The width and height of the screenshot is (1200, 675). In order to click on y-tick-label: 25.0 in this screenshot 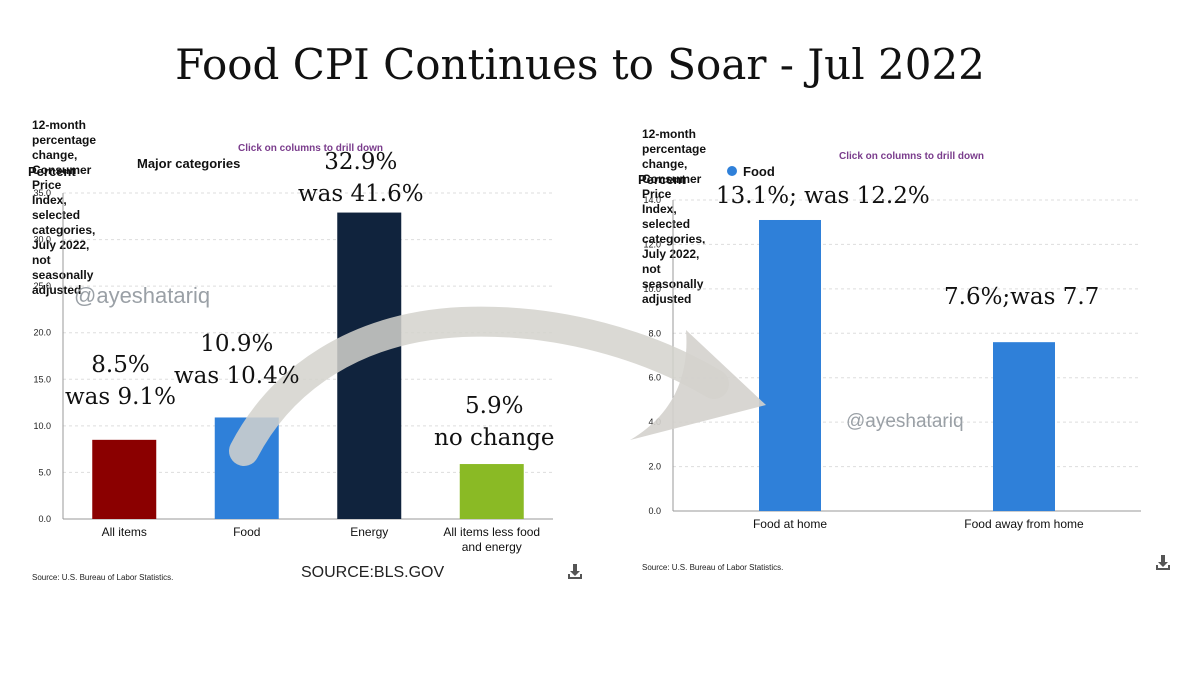, I will do `click(42, 286)`.